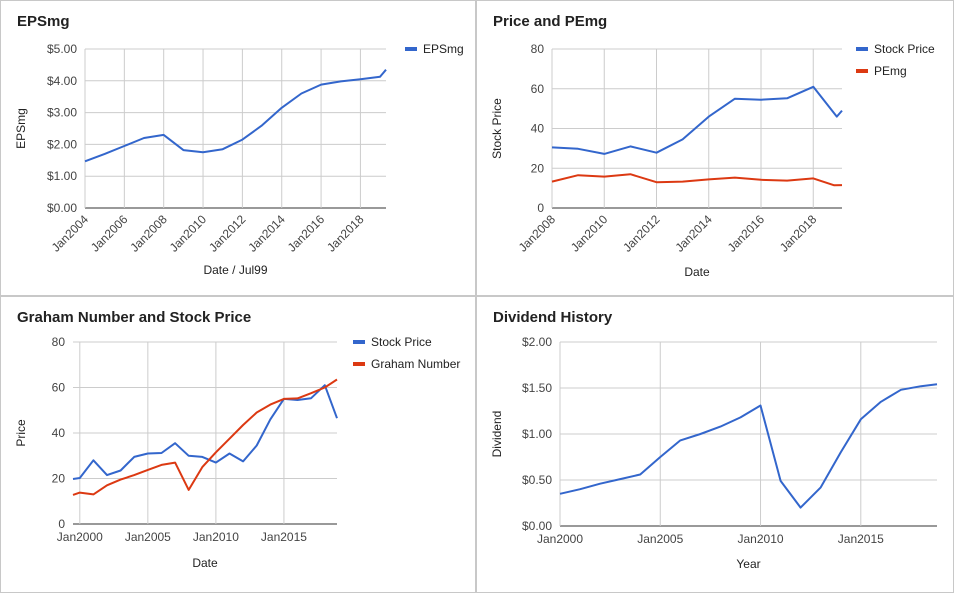  What do you see at coordinates (550, 21) in the screenshot?
I see `chart-title: Price and PEmg` at bounding box center [550, 21].